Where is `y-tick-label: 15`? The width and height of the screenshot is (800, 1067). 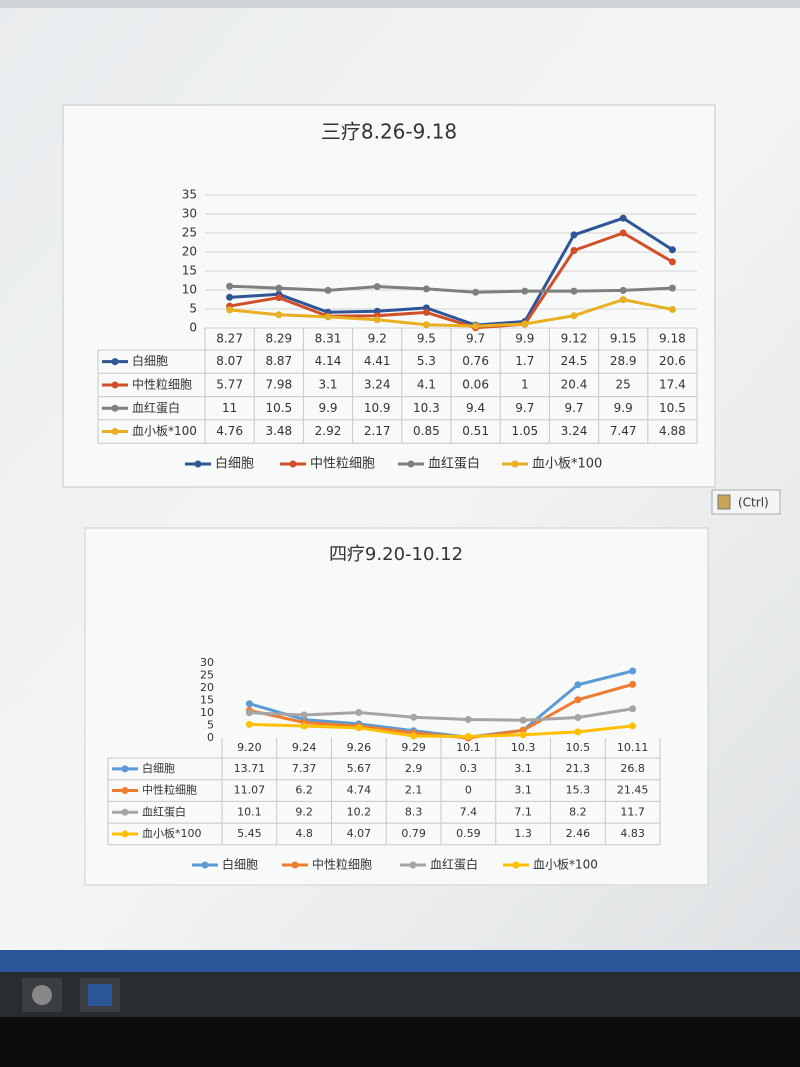 y-tick-label: 15 is located at coordinates (189, 271).